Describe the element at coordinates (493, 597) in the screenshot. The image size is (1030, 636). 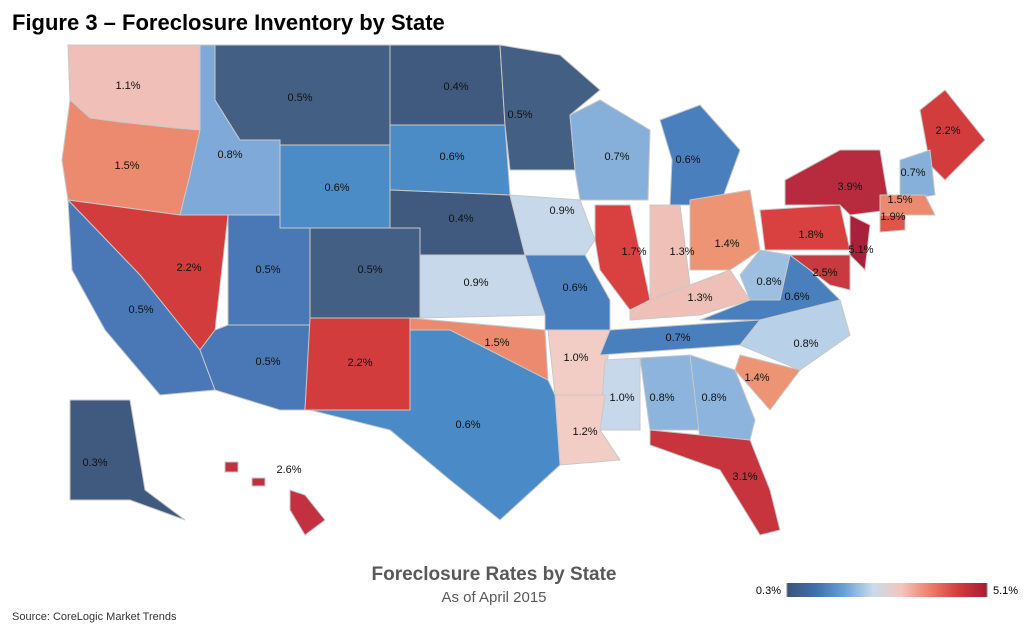
I see `date-note: As of April 2015` at that location.